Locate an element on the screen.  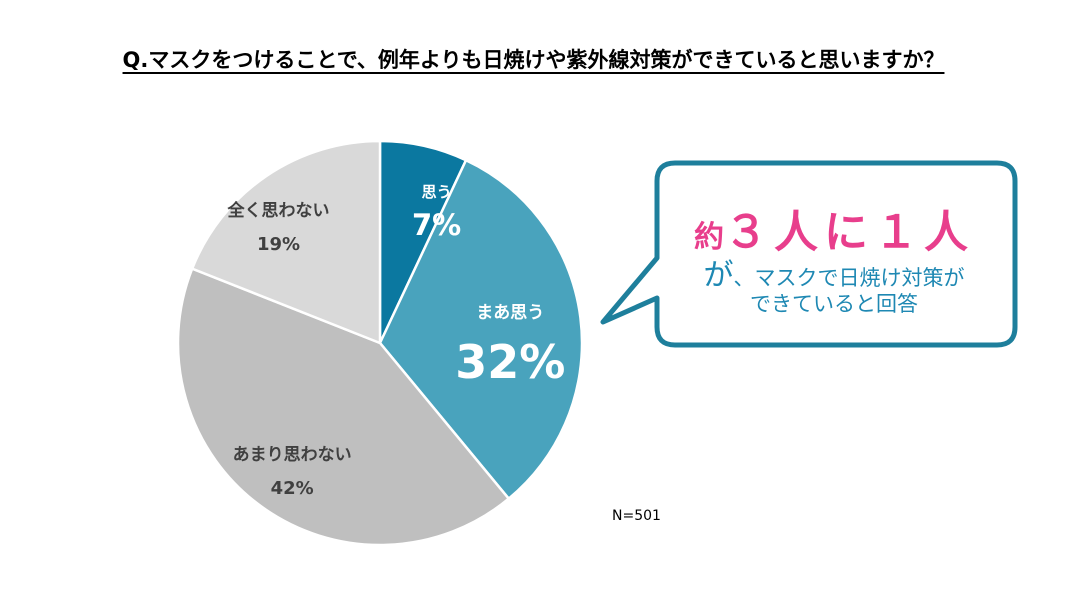
callout-ratio: ３人に１人 is located at coordinates (849, 232).